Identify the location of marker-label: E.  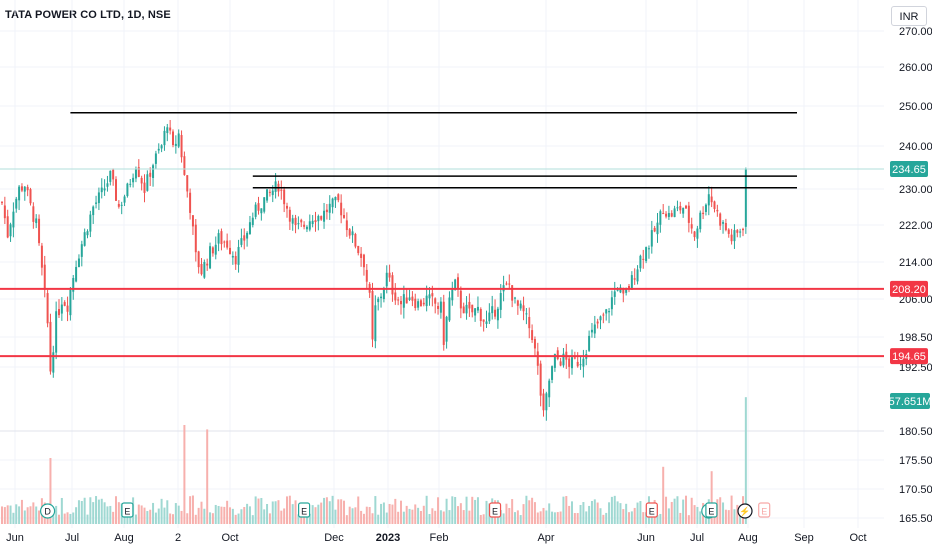
(127, 512).